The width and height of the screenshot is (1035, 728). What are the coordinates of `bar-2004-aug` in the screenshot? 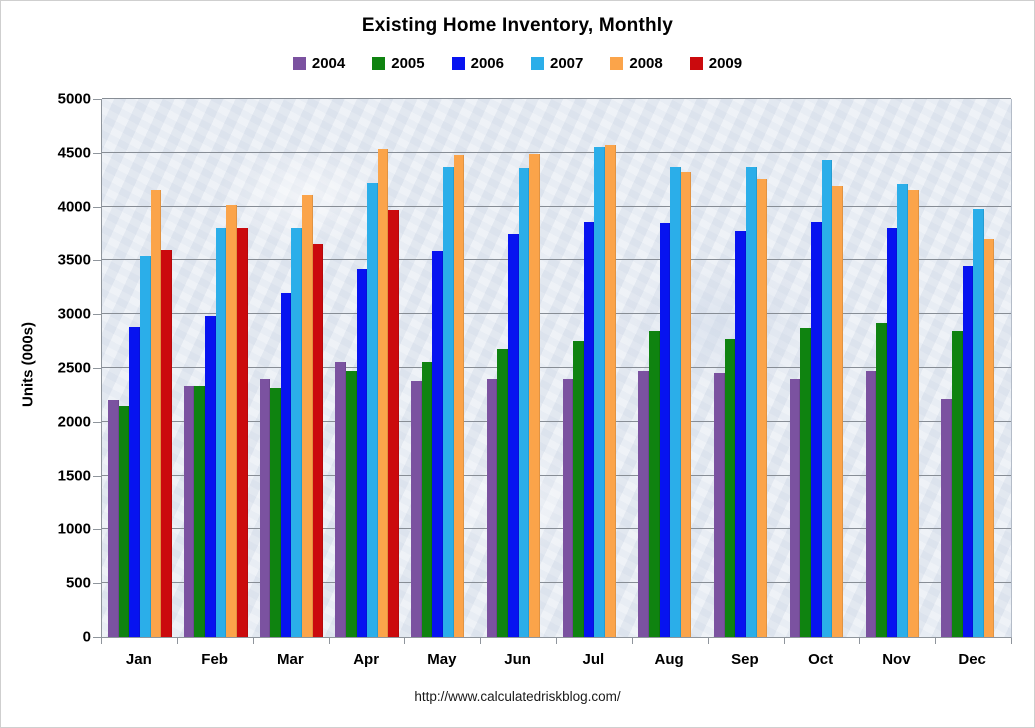 It's located at (643, 504).